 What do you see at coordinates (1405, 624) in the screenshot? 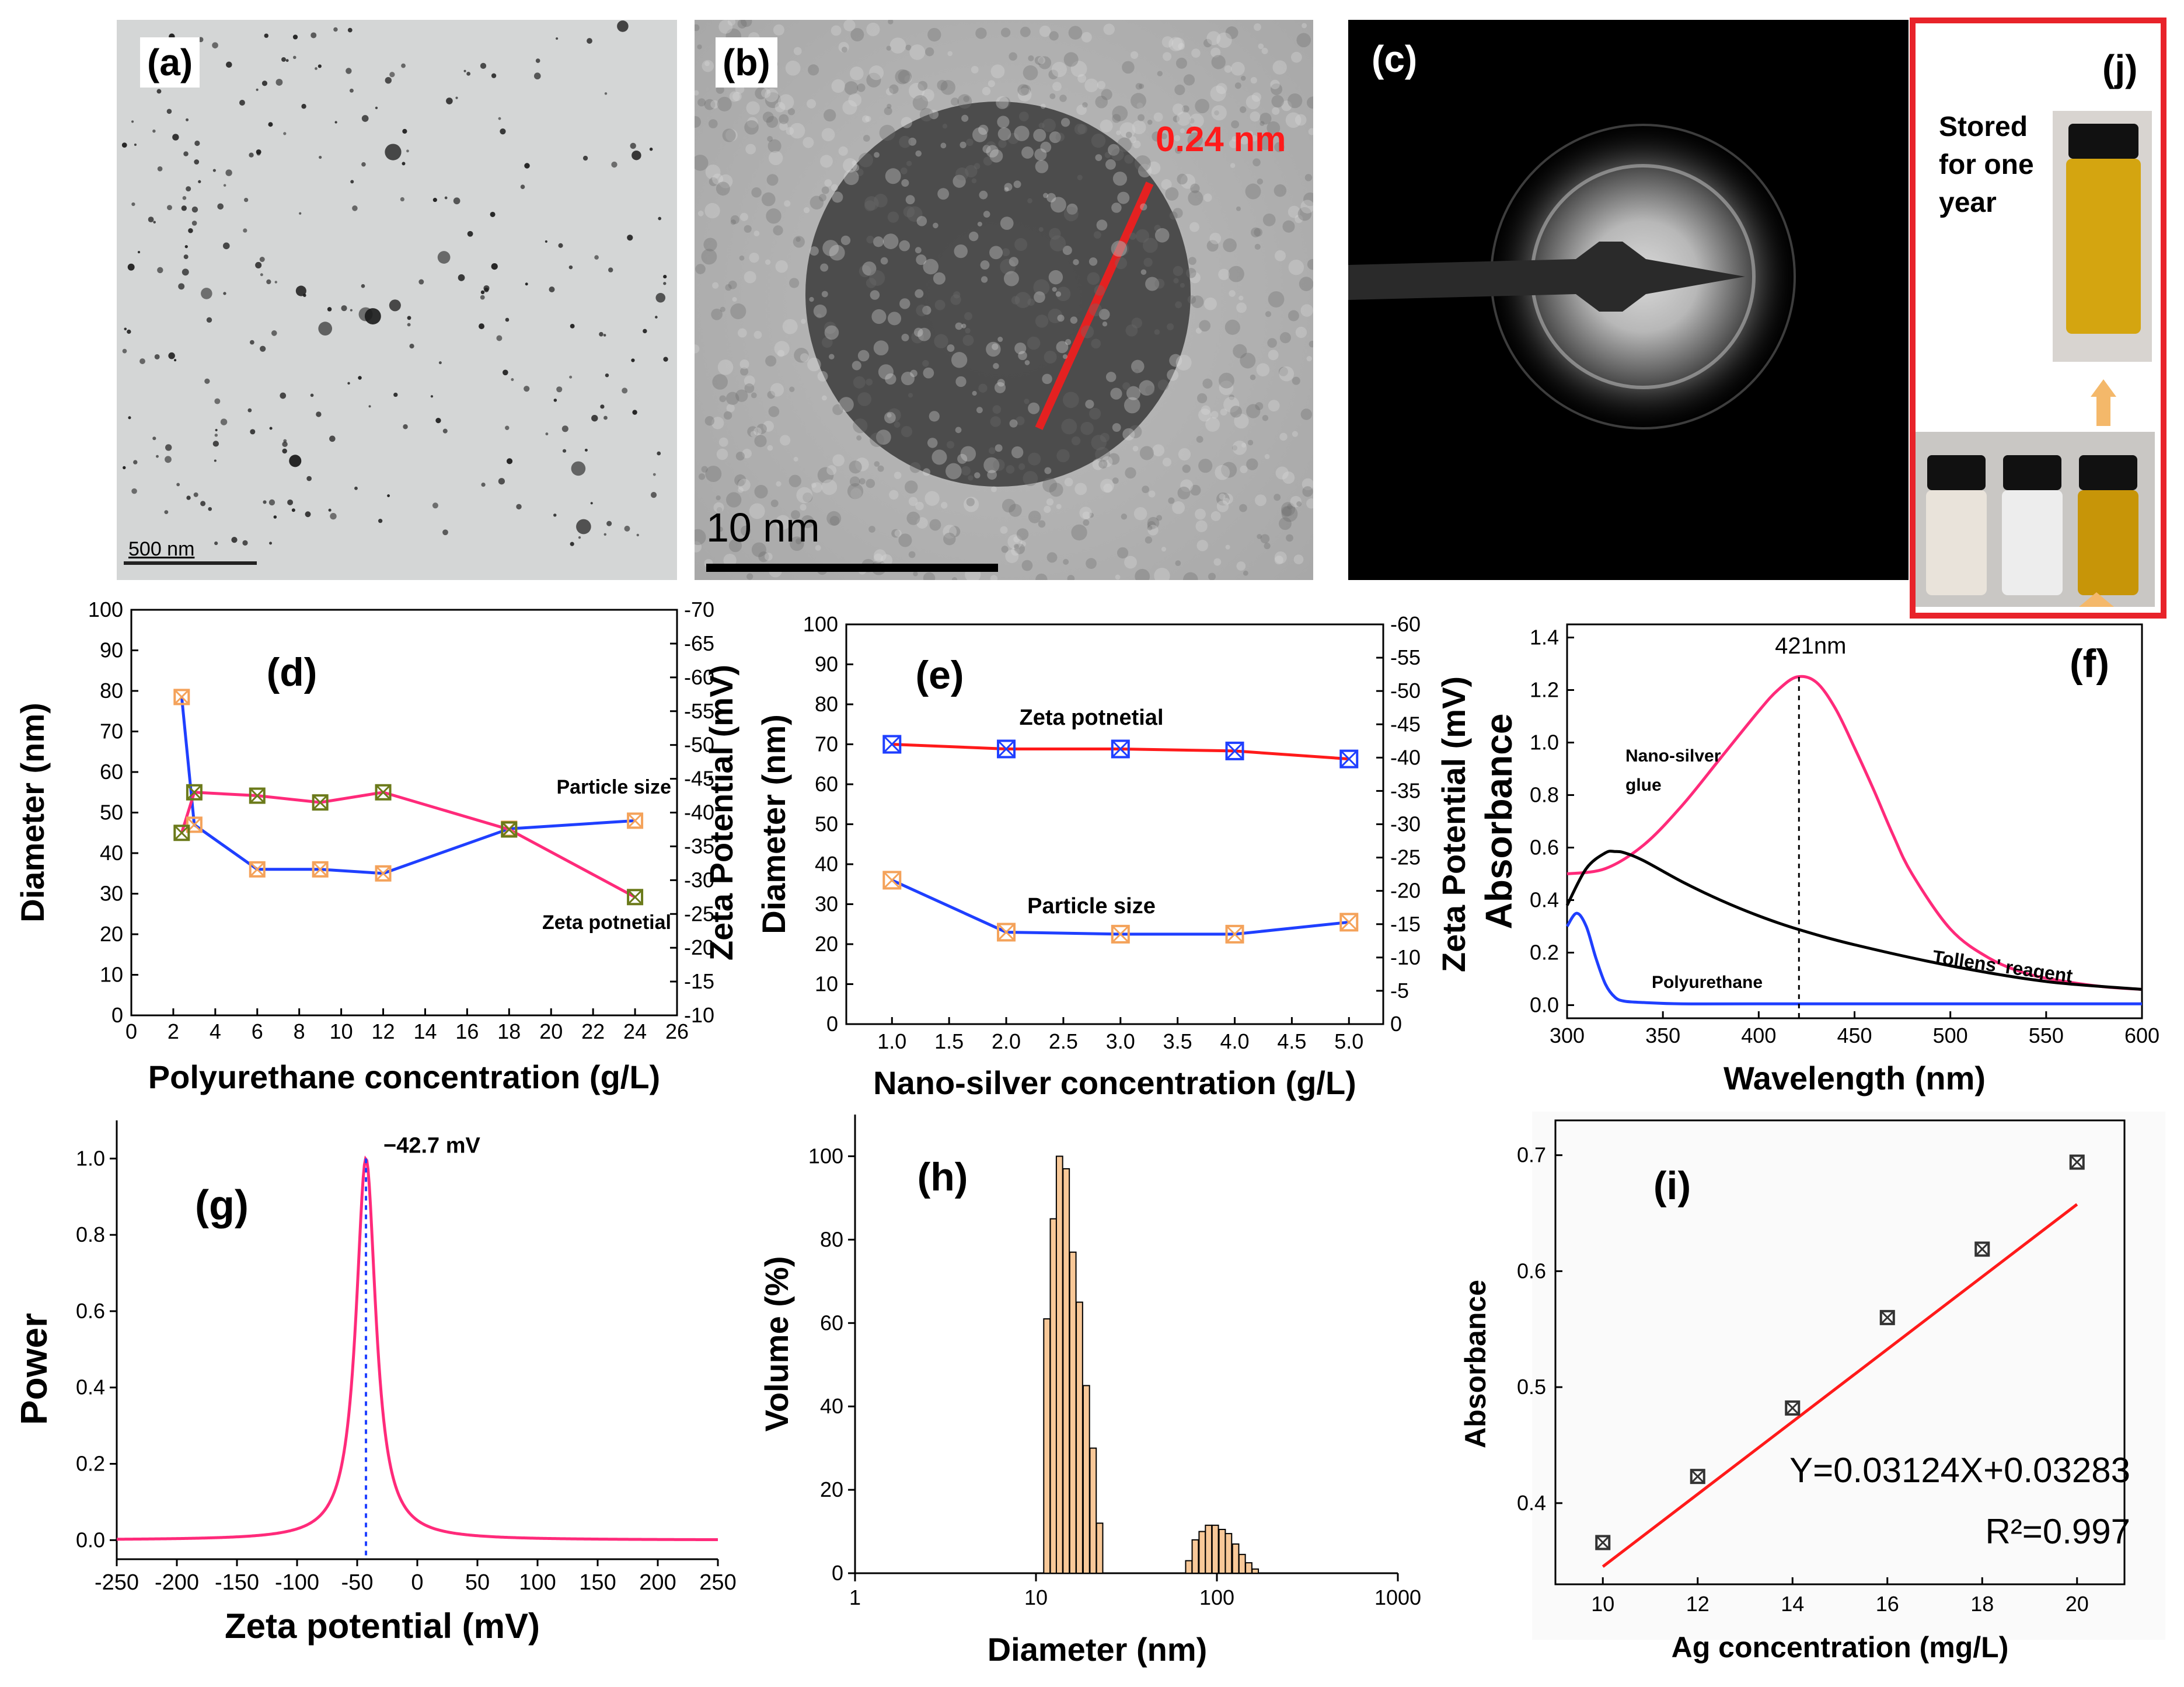
I see `y2-tick-label-e: -60` at bounding box center [1405, 624].